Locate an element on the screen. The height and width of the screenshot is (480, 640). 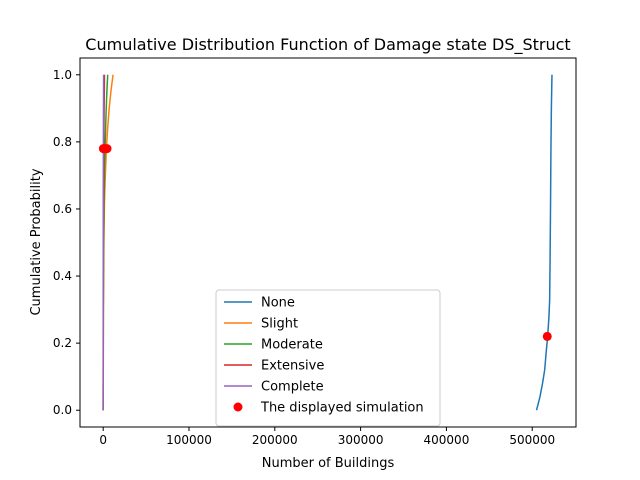
y-tick-label: 0.8 is located at coordinates (62, 142).